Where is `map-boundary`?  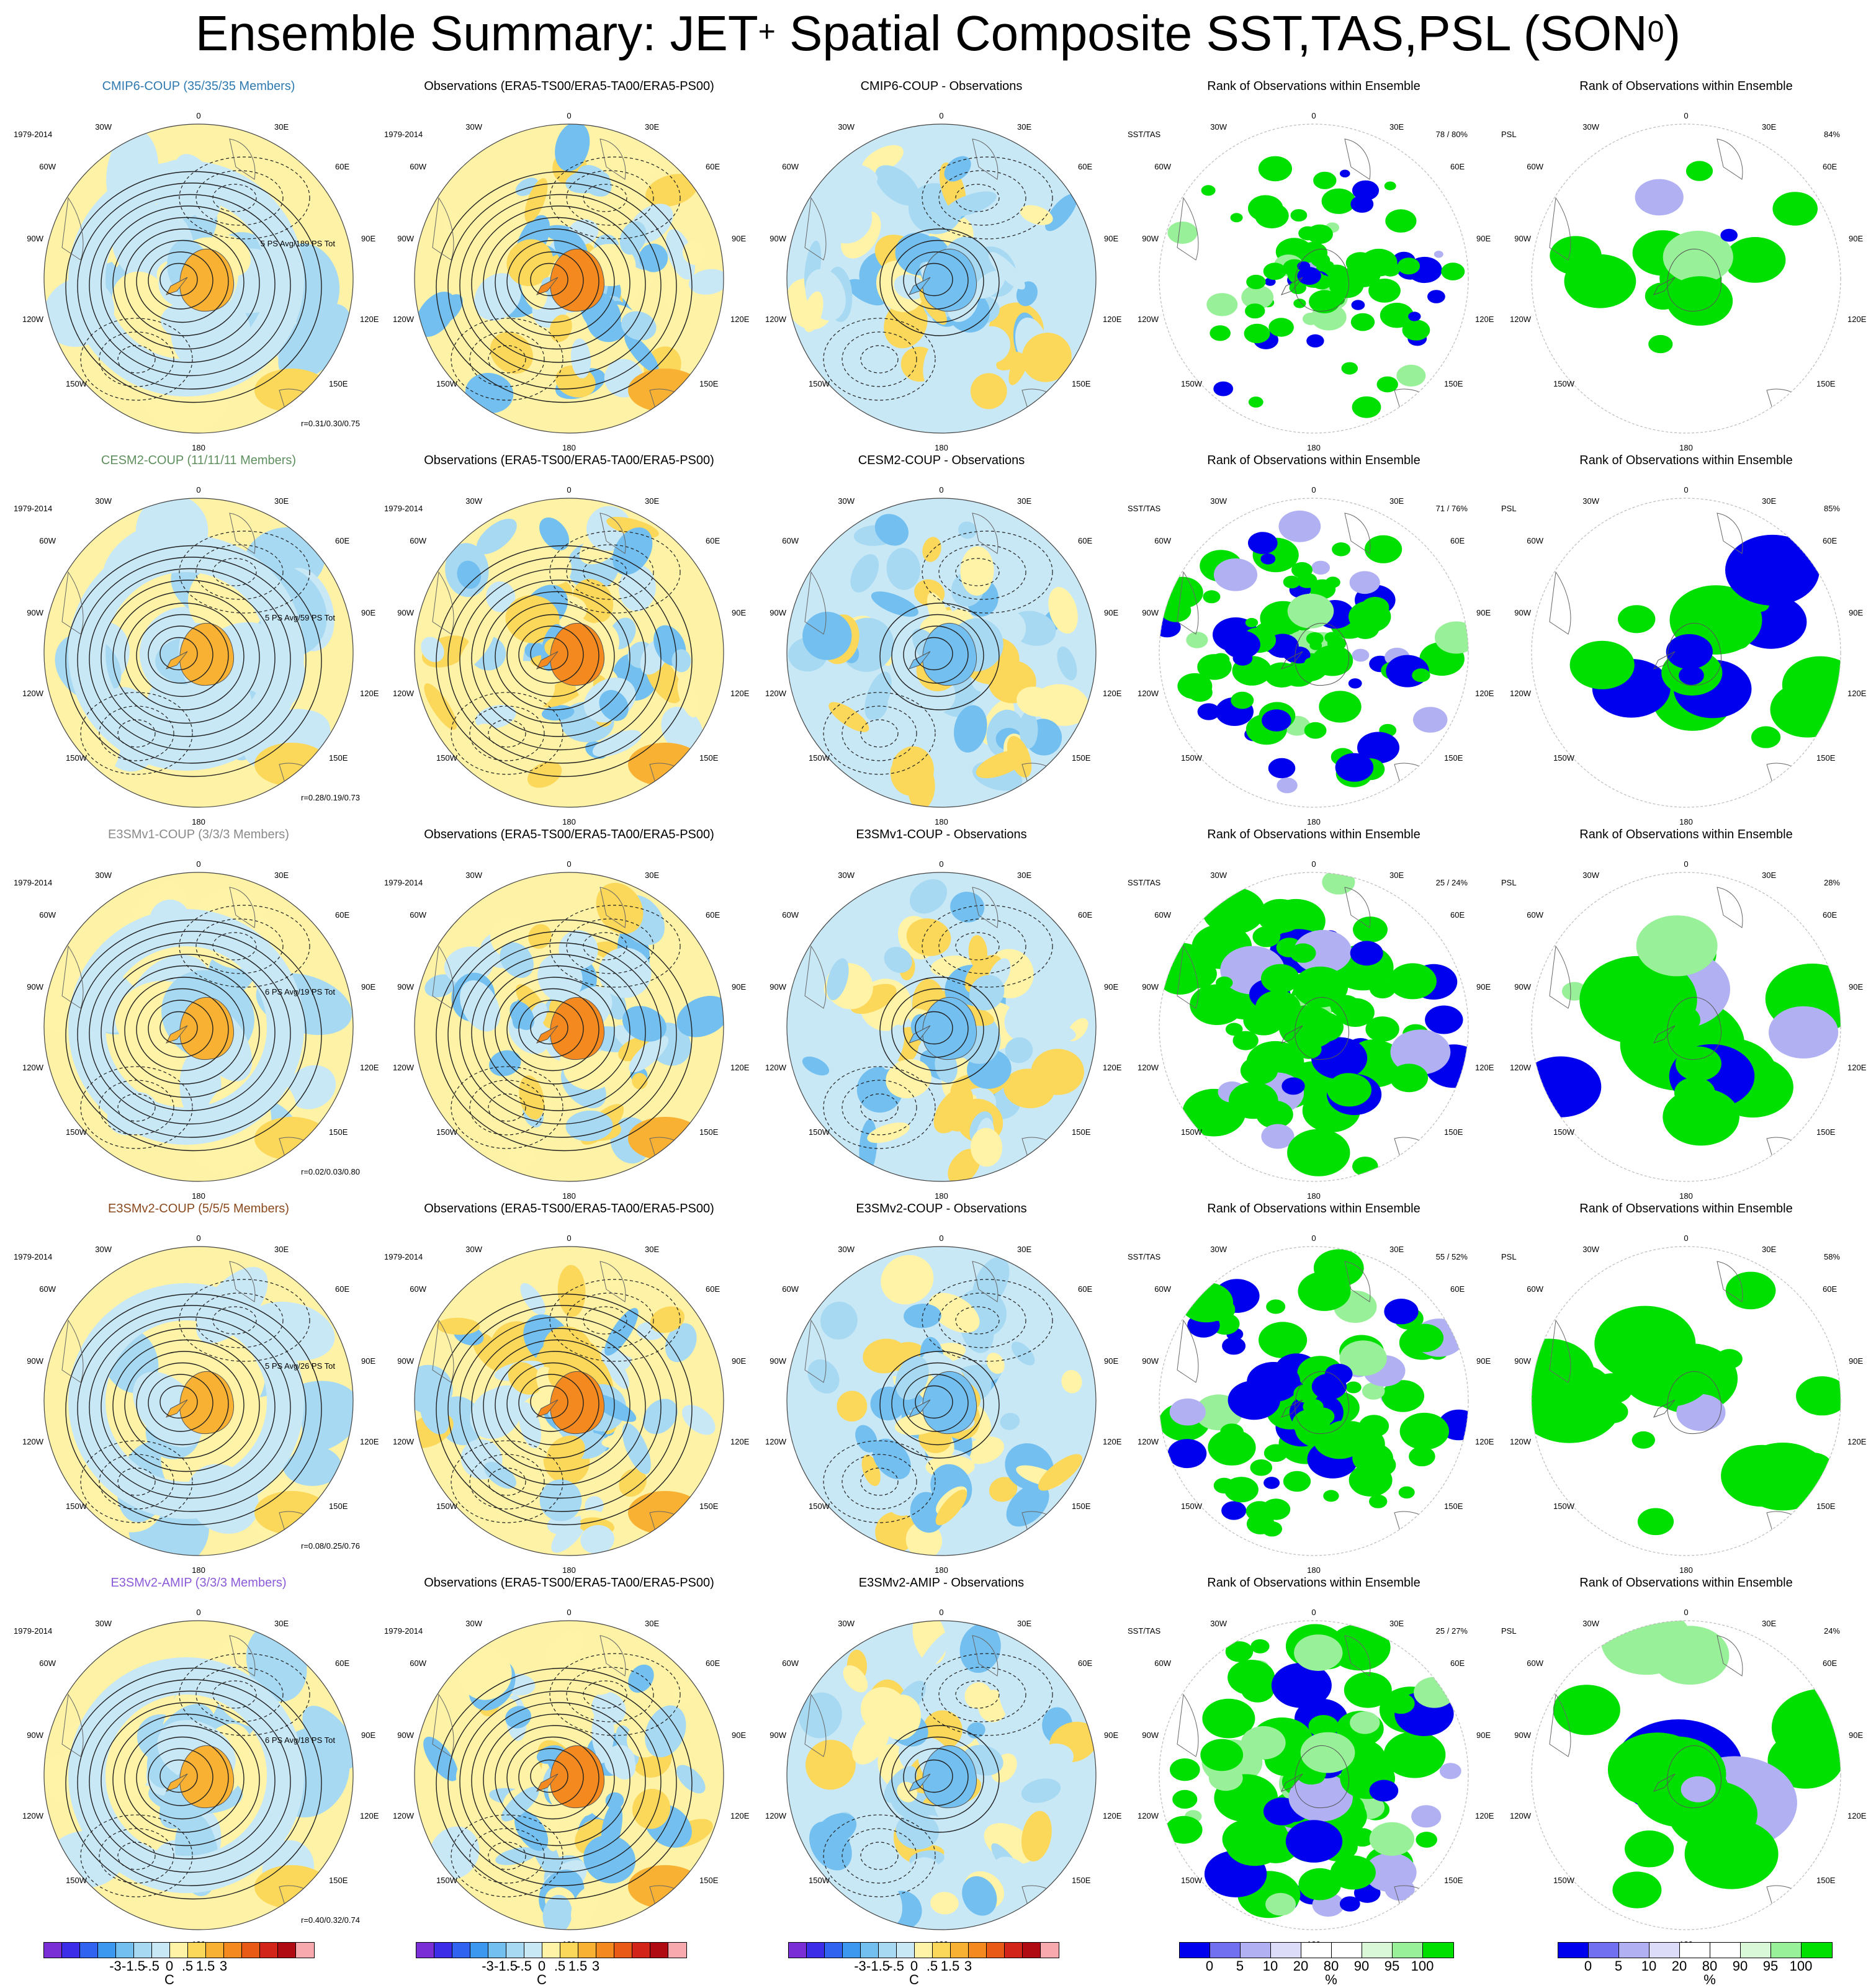
map-boundary is located at coordinates (569, 1401).